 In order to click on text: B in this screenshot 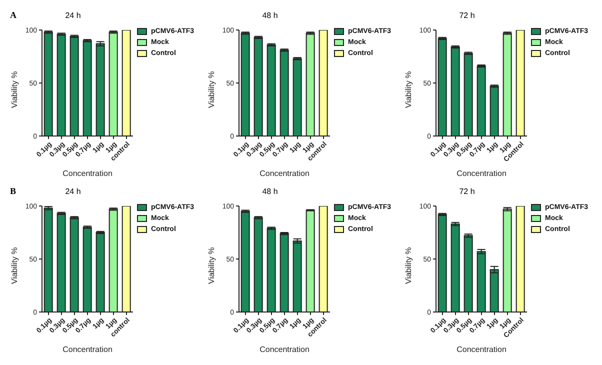, I will do `click(13, 191)`.